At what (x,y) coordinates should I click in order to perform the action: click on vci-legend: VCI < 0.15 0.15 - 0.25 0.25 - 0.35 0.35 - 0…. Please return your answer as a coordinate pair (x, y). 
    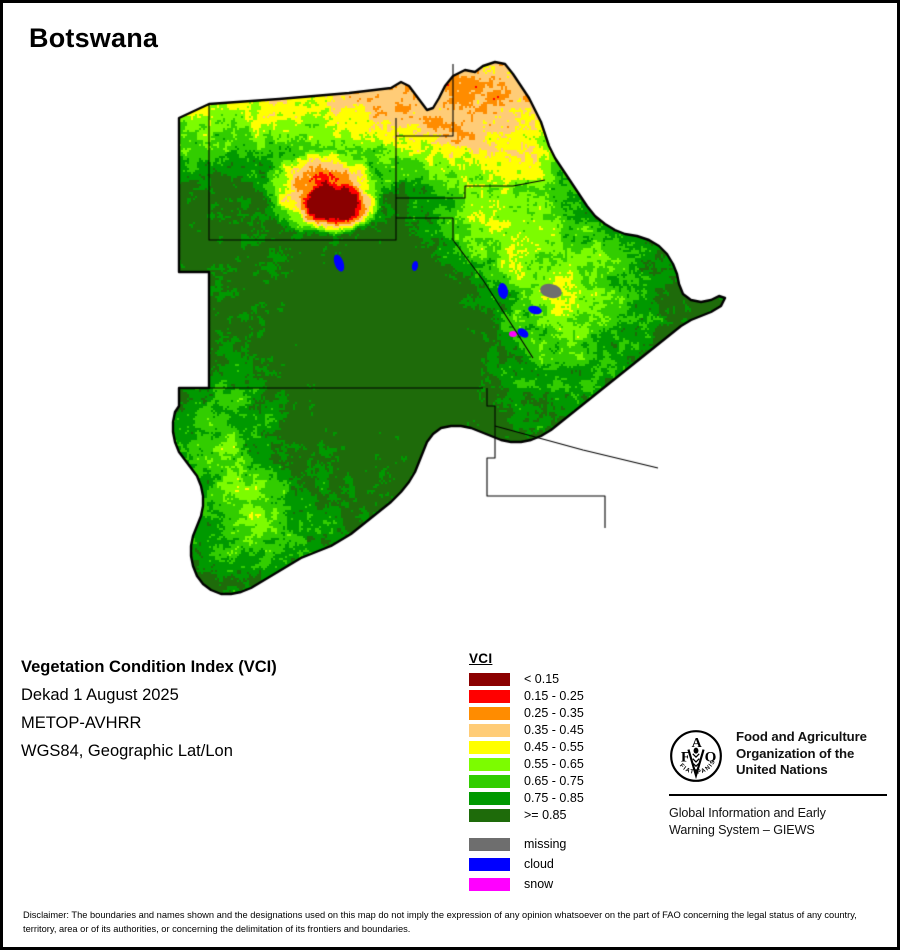
    Looking at the image, I should click on (526, 773).